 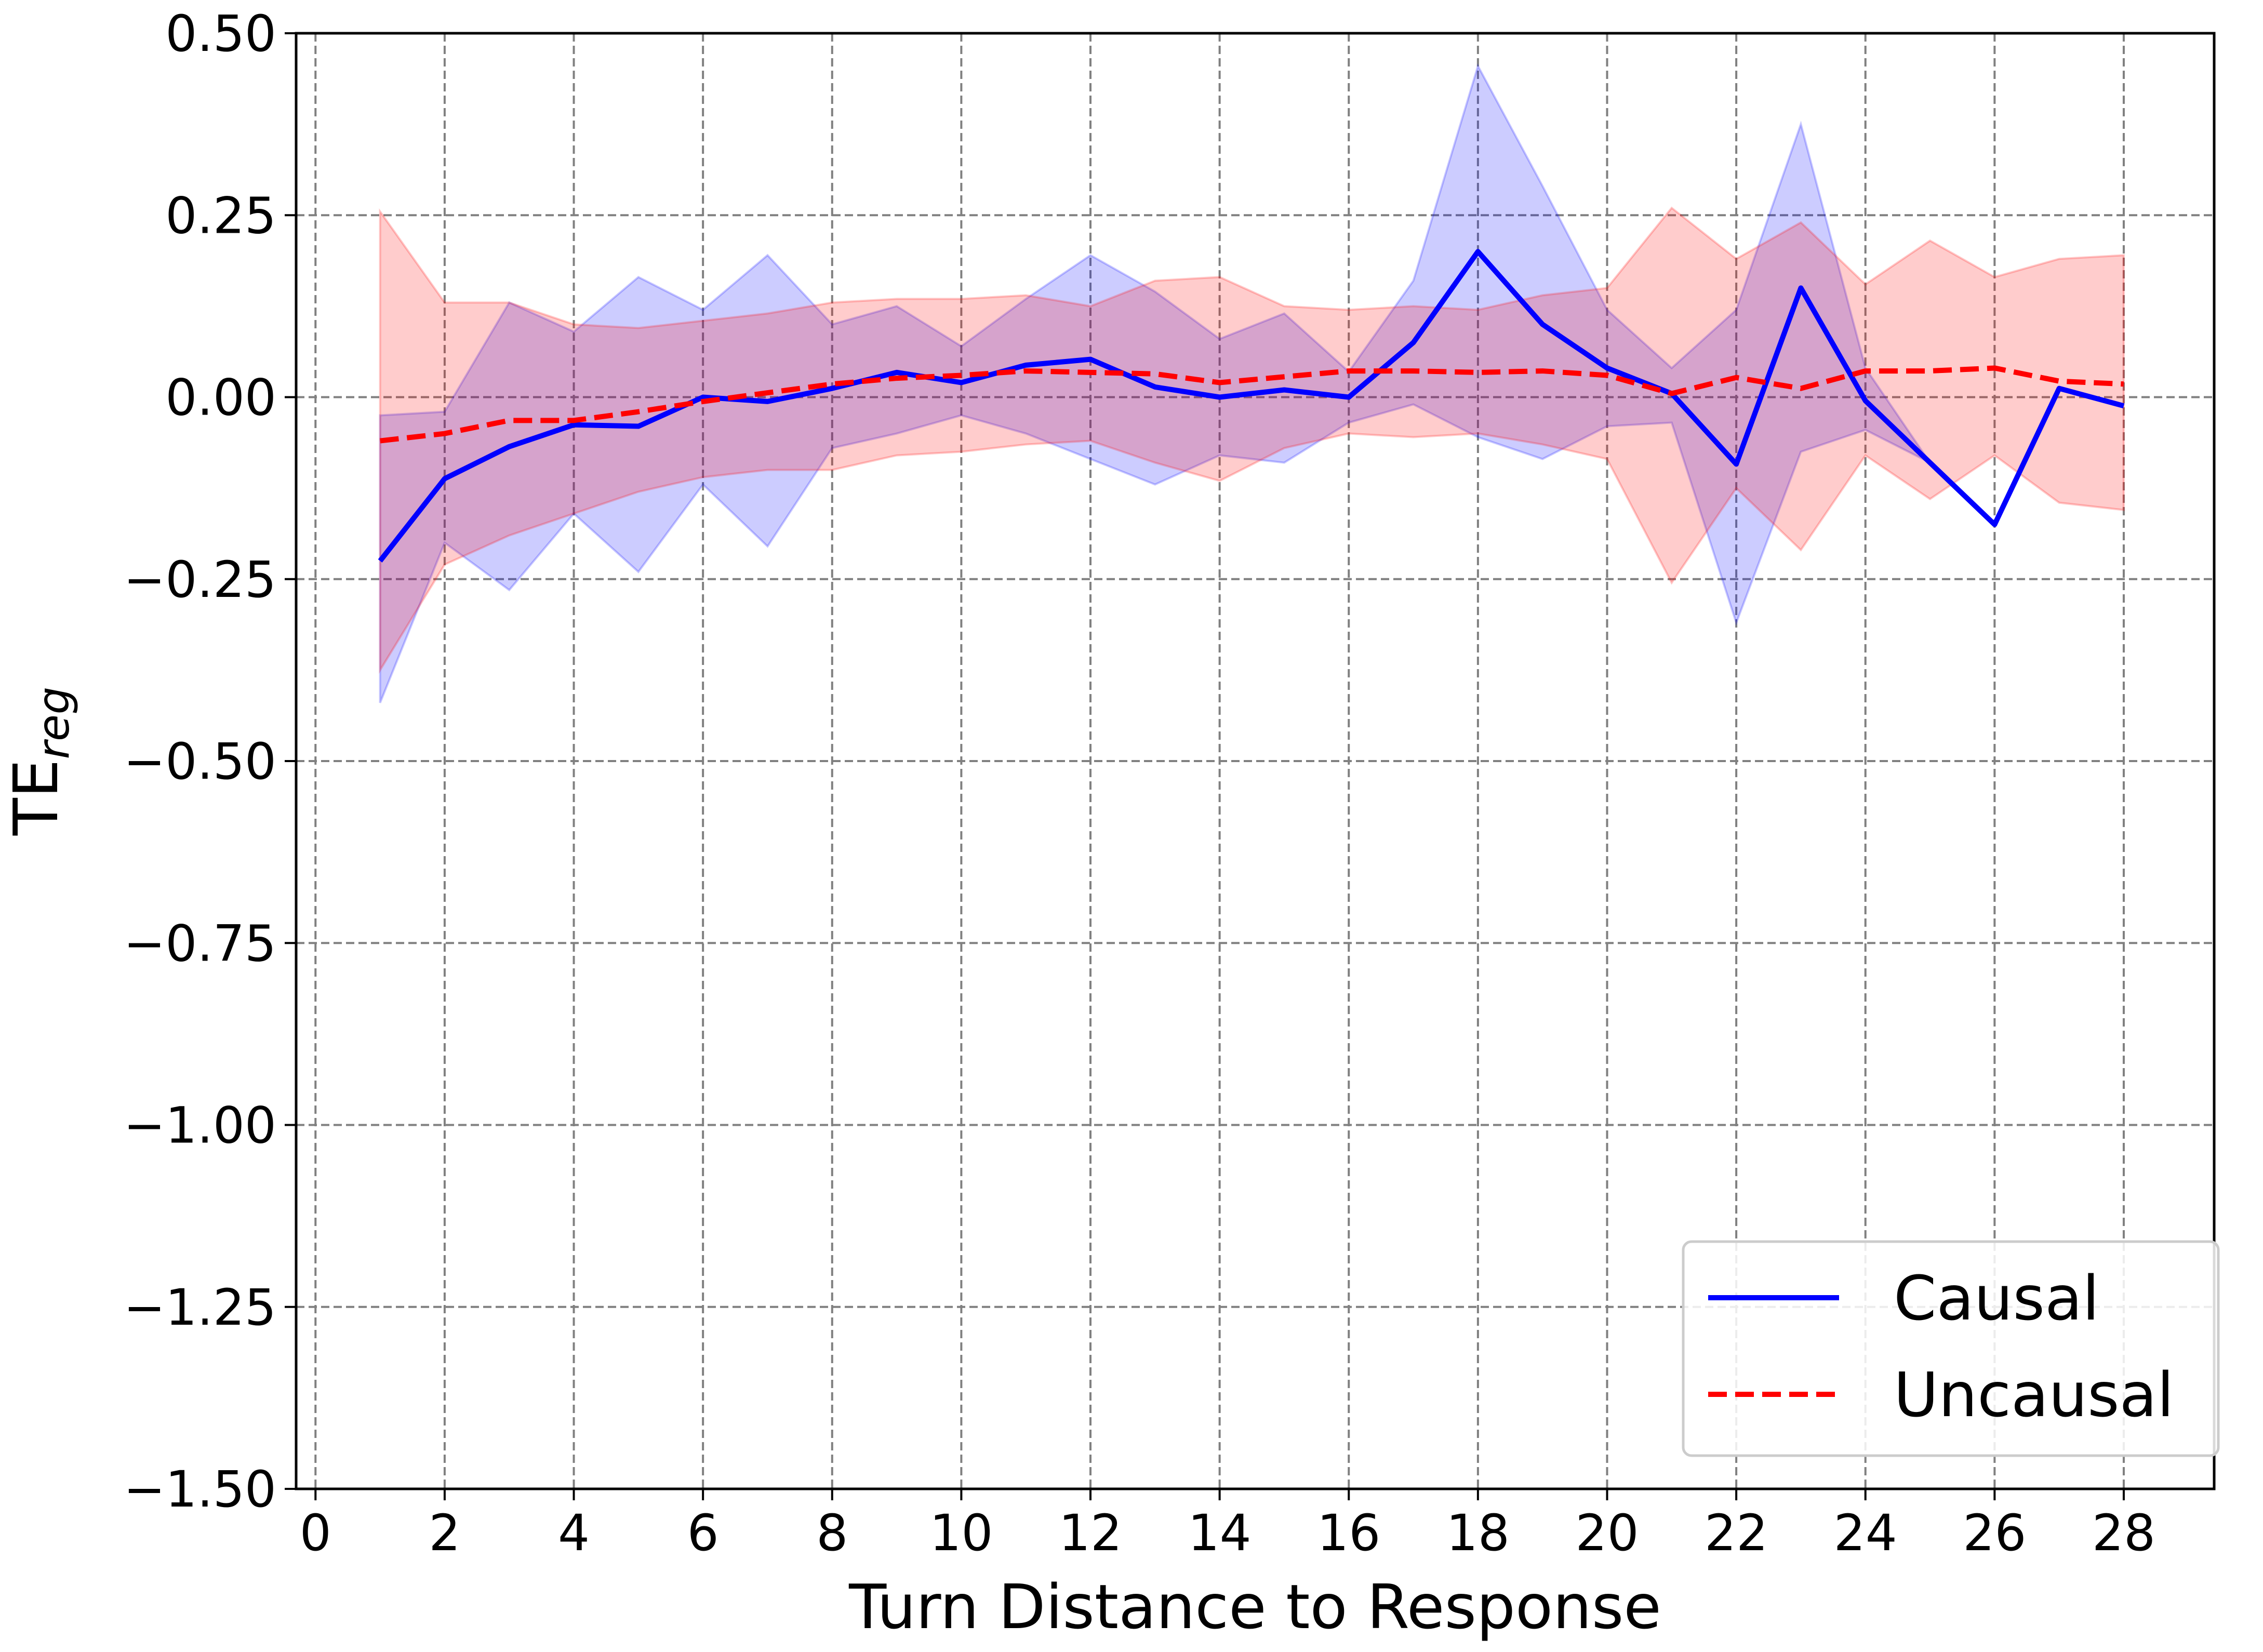 What do you see at coordinates (200, 943) in the screenshot?
I see `y-tick-label-5: −0.75` at bounding box center [200, 943].